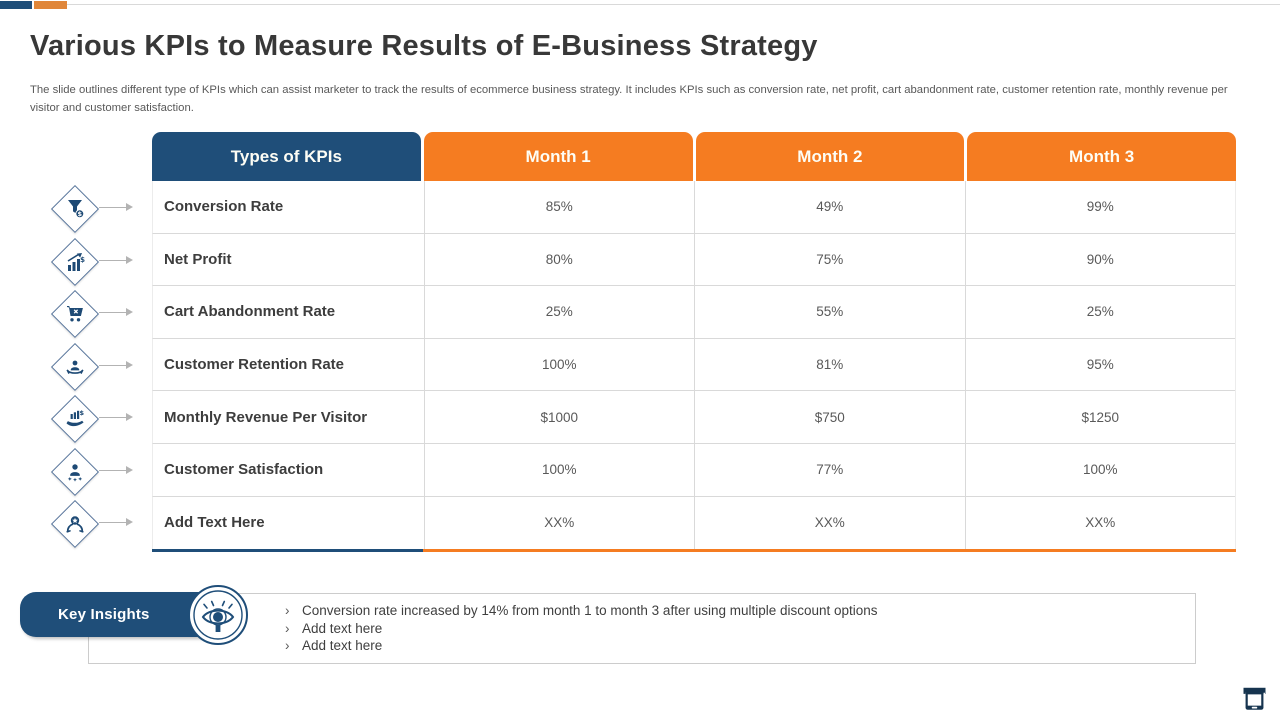  What do you see at coordinates (287, 550) in the screenshot?
I see `table-footer-rule-navy` at bounding box center [287, 550].